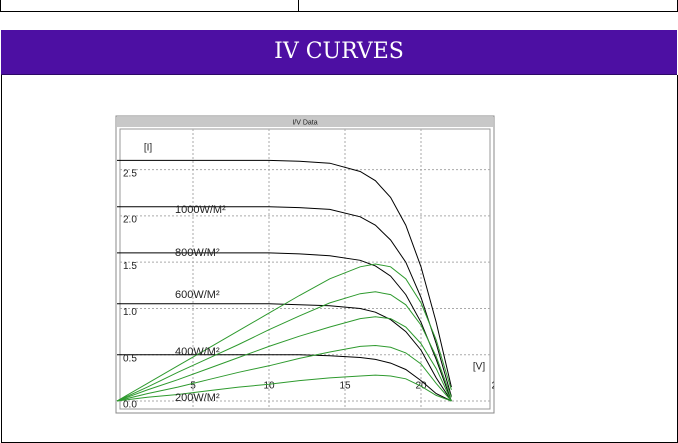 Image resolution: width=678 pixels, height=443 pixels. I want to click on x-tick-label: 25, so click(497, 386).